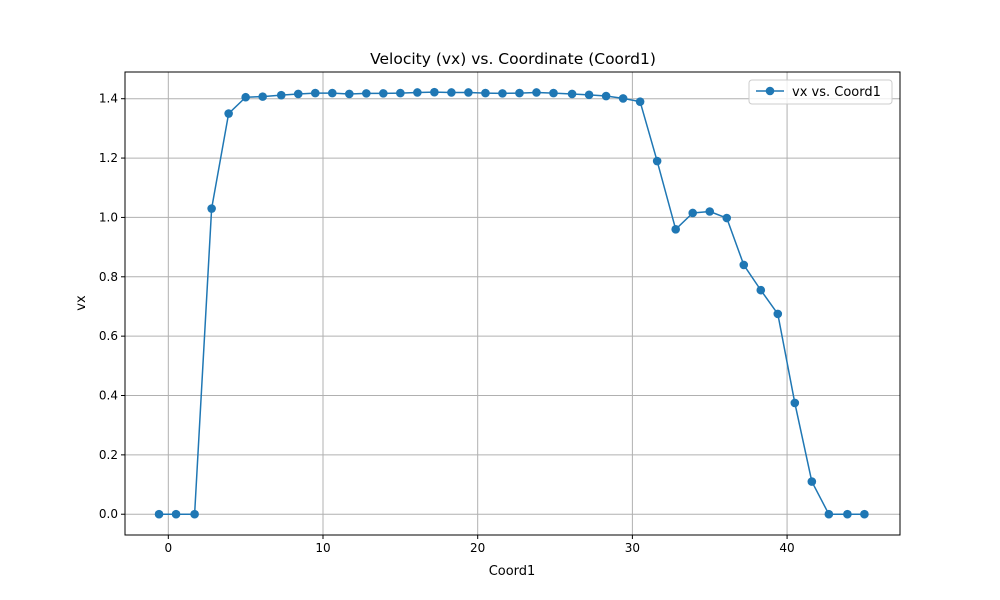  Describe the element at coordinates (108, 277) in the screenshot. I see `y-tick-label: 0.8` at that location.